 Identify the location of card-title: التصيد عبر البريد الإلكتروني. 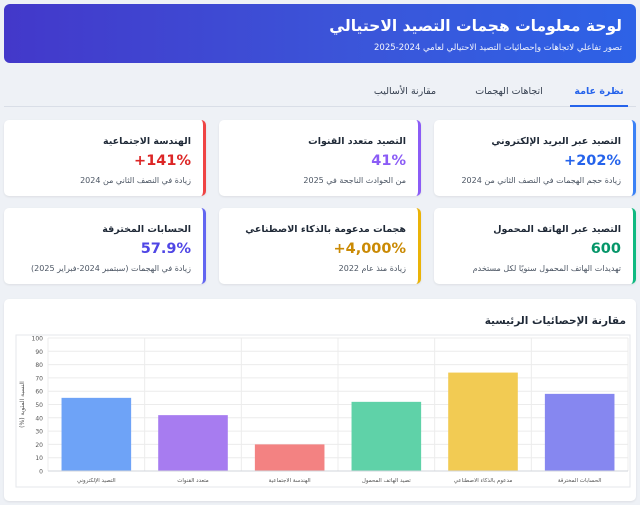
(556, 141).